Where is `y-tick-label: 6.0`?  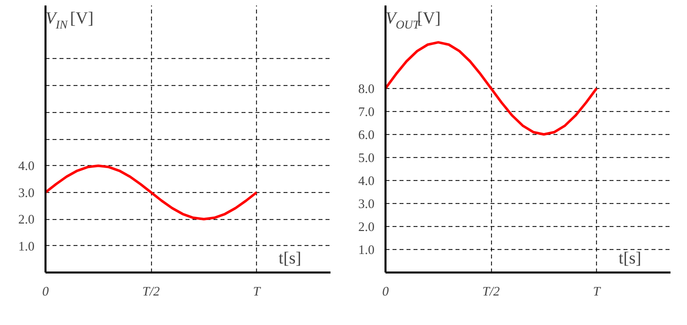 y-tick-label: 6.0 is located at coordinates (366, 134).